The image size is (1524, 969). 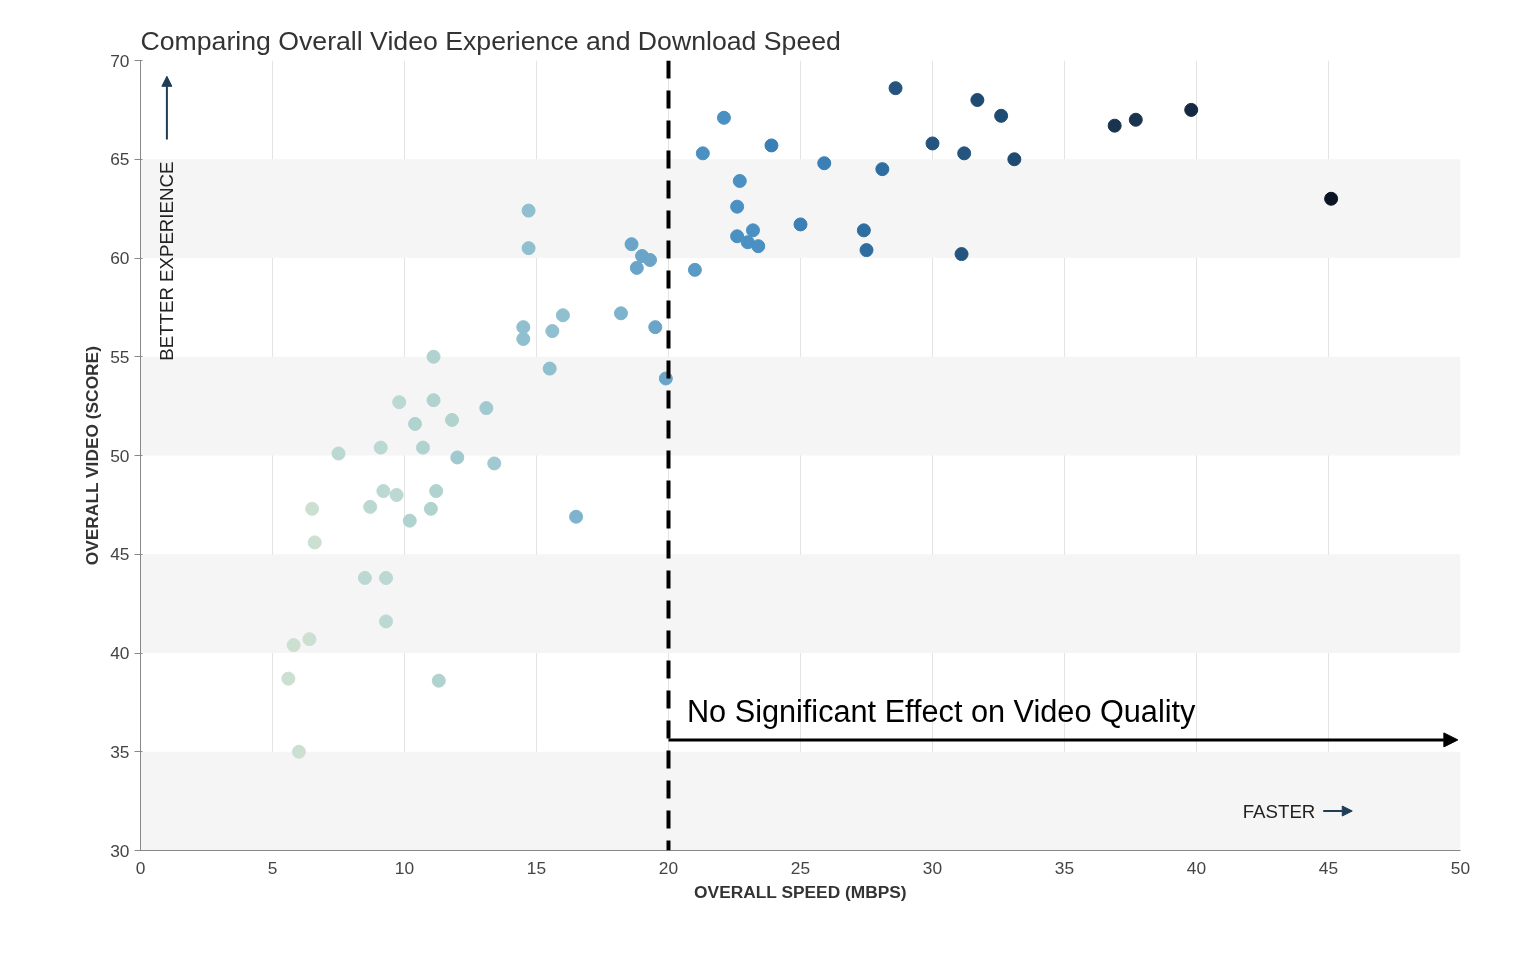 I want to click on annotation: BETTER EXPERIENCE, so click(x=167, y=261).